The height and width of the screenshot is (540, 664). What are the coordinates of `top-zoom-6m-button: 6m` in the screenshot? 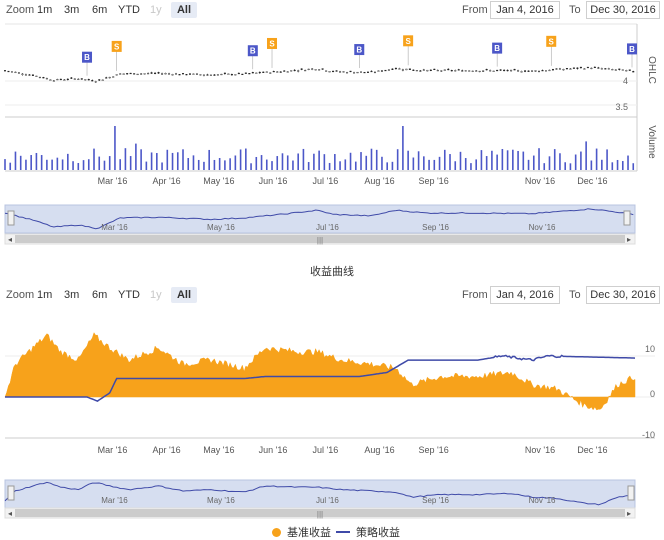 It's located at (100, 10).